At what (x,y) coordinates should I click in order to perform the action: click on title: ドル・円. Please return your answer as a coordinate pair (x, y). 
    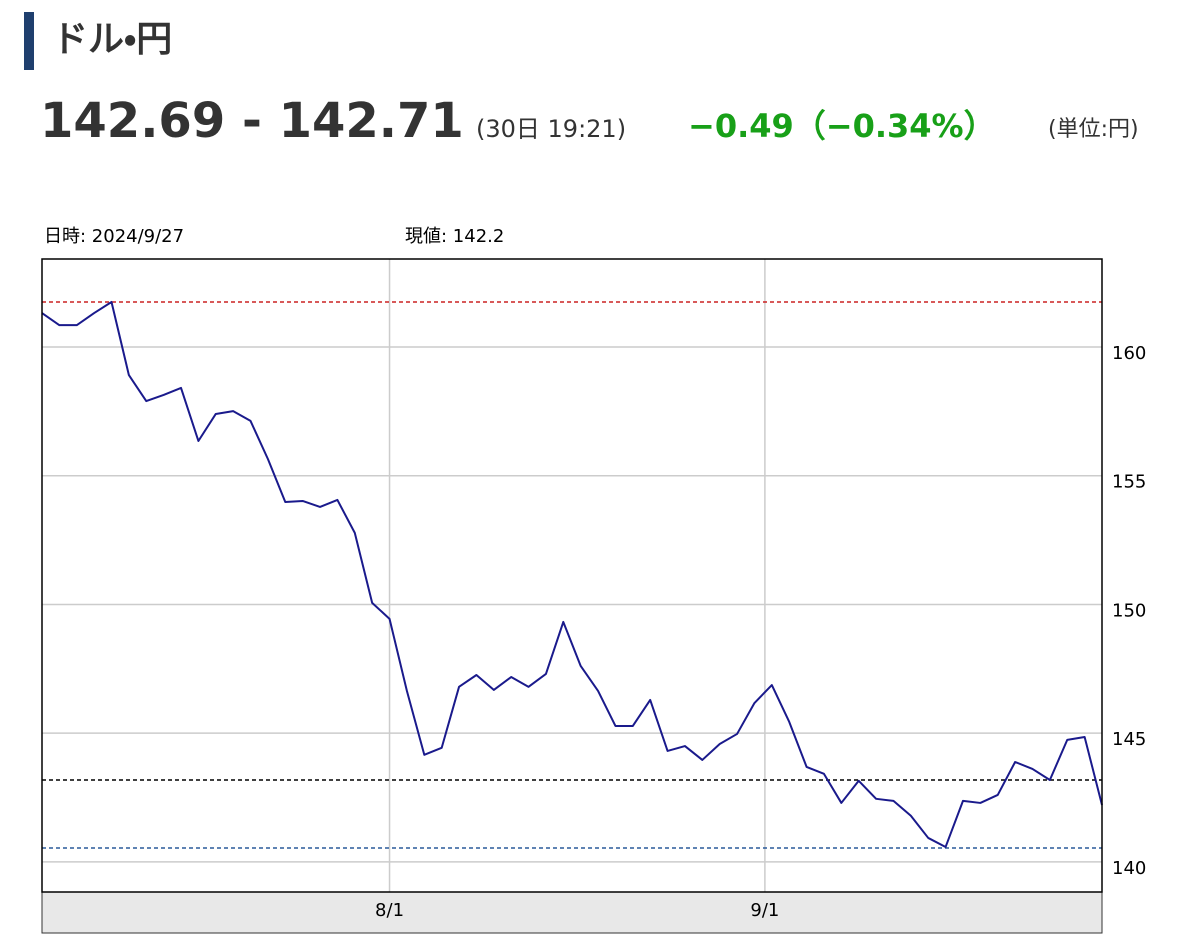
    Looking at the image, I should click on (112, 39).